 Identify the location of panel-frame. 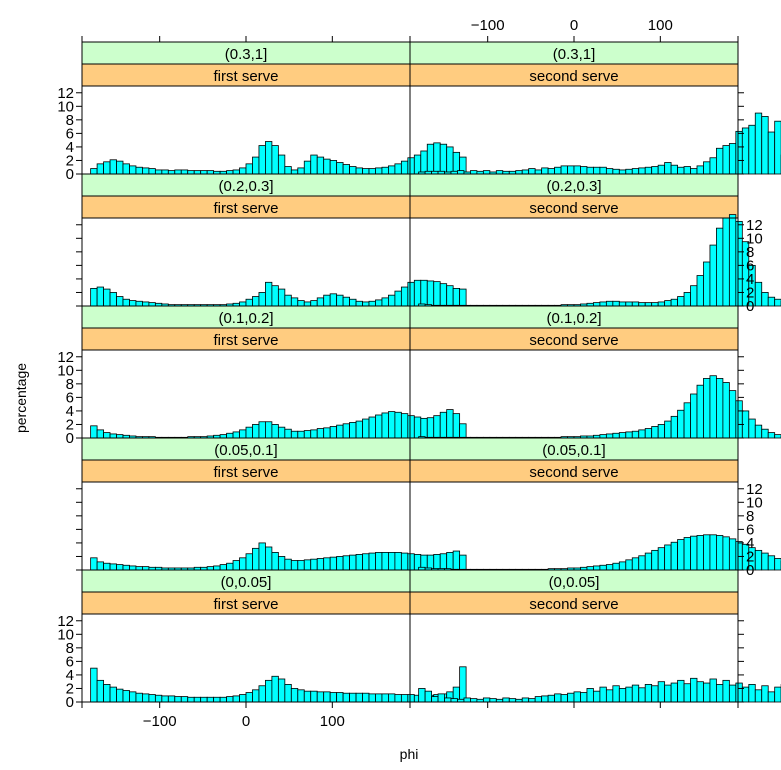
(246, 658).